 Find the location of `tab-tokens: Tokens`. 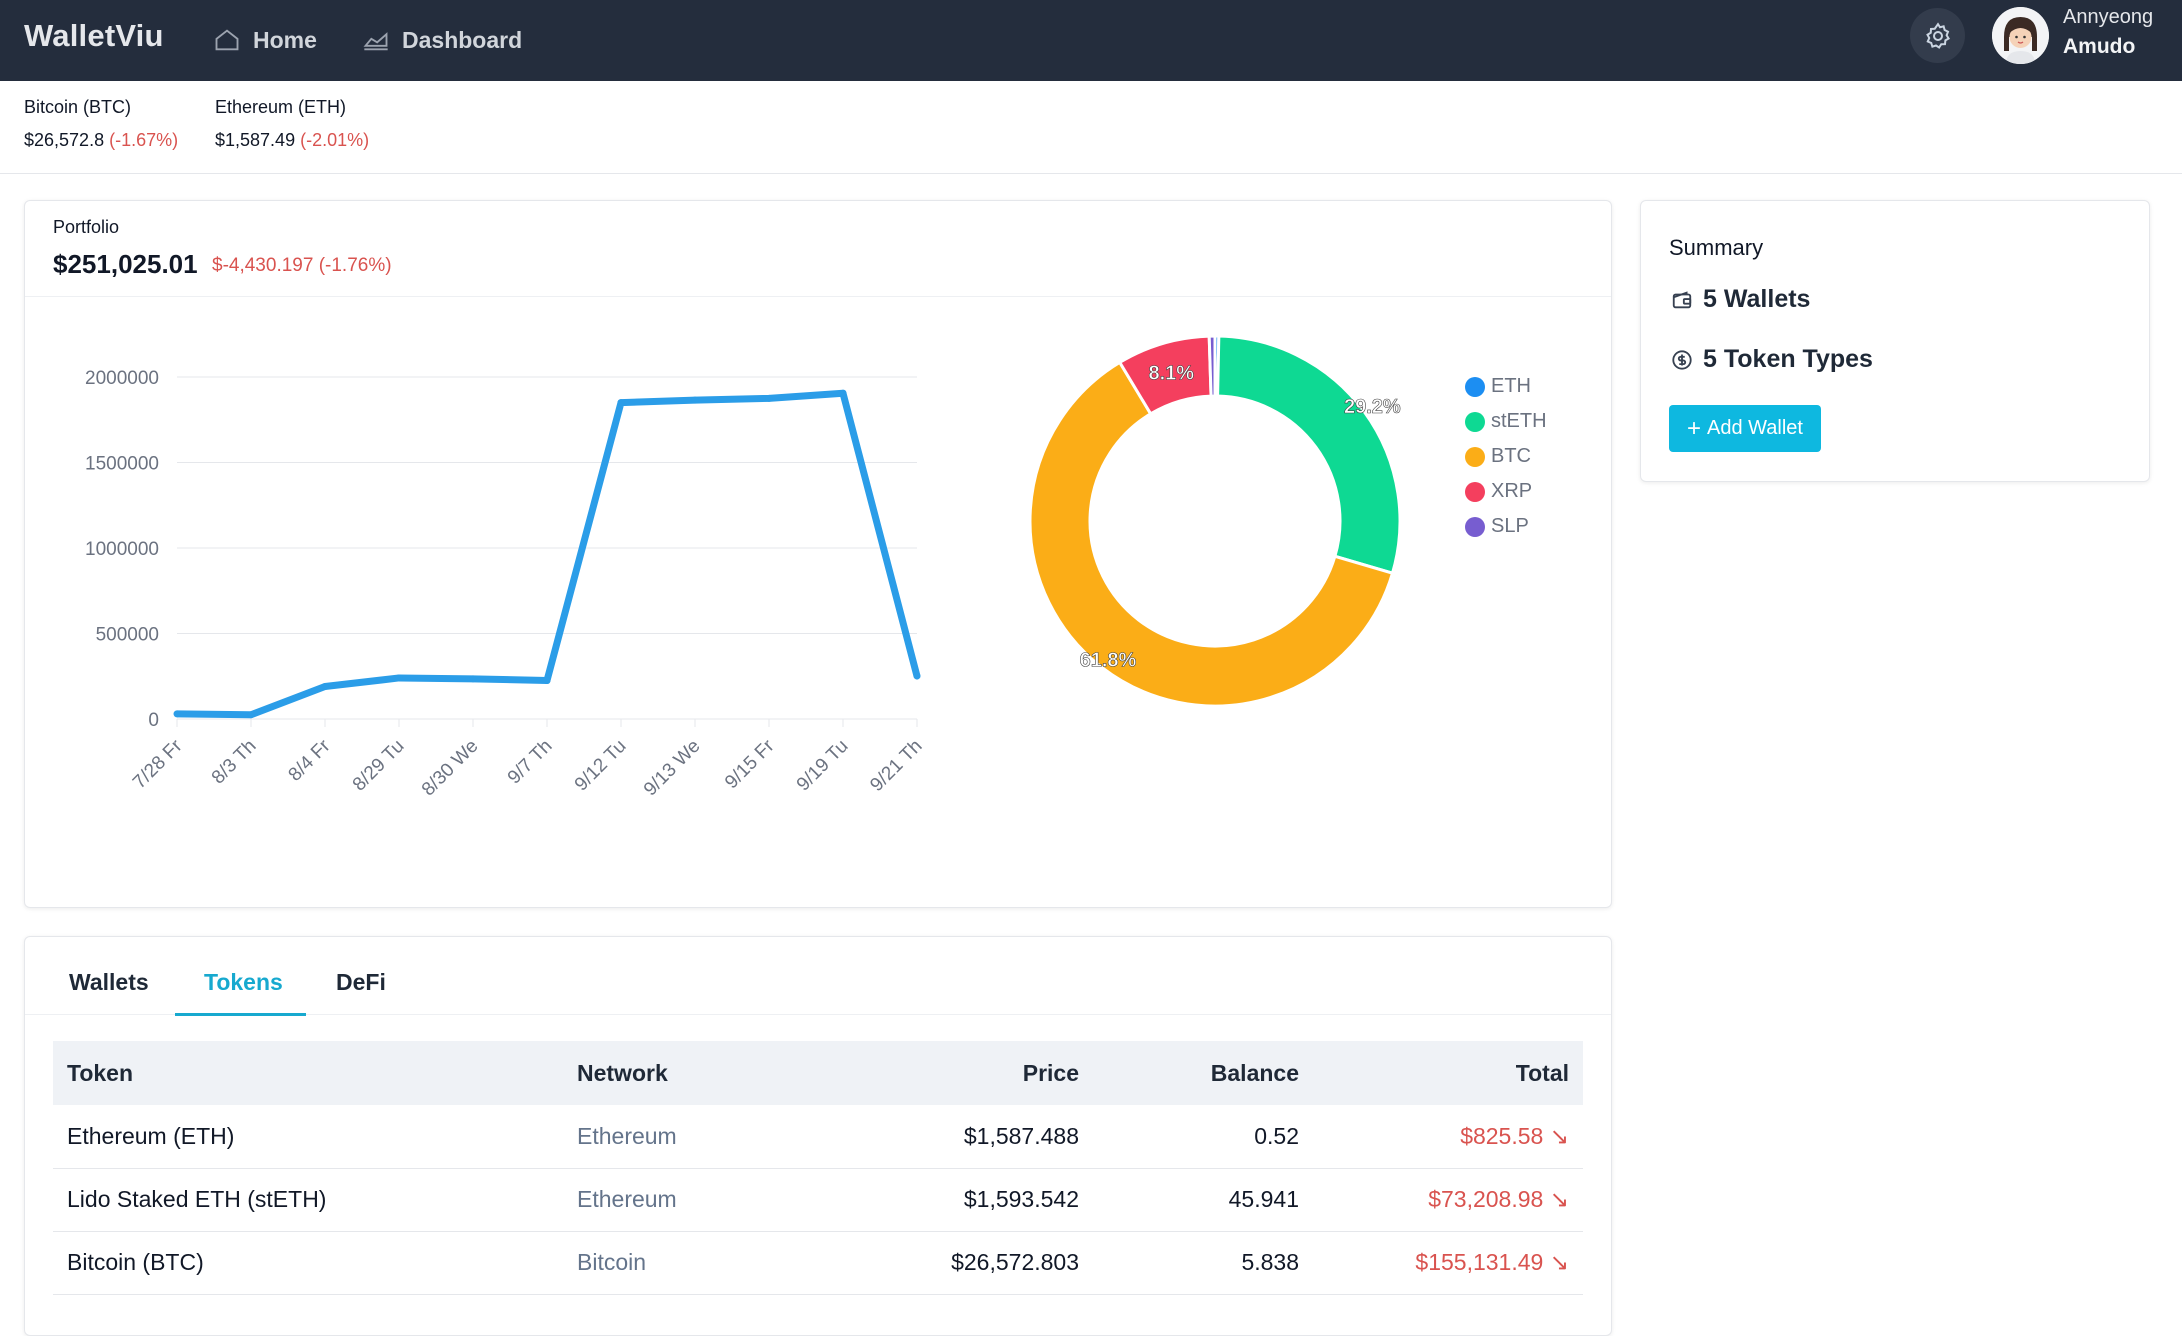

tab-tokens: Tokens is located at coordinates (243, 982).